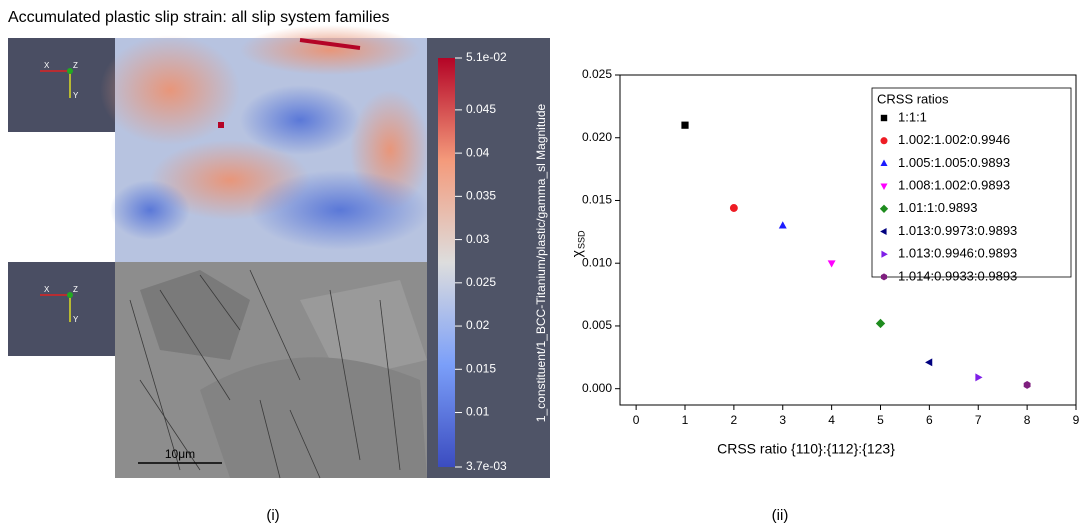 The image size is (1082, 532). Describe the element at coordinates (734, 420) in the screenshot. I see `x-tick-label: 2` at that location.